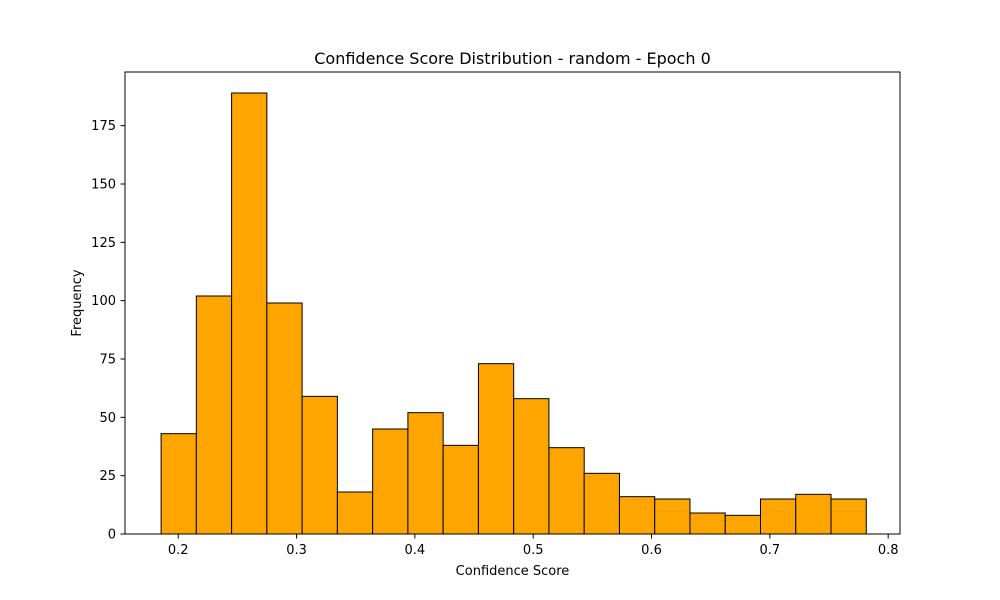 The height and width of the screenshot is (600, 1000). I want to click on y-axis-ticks: 0 25 50 75 100 125 150 175, so click(108, 331).